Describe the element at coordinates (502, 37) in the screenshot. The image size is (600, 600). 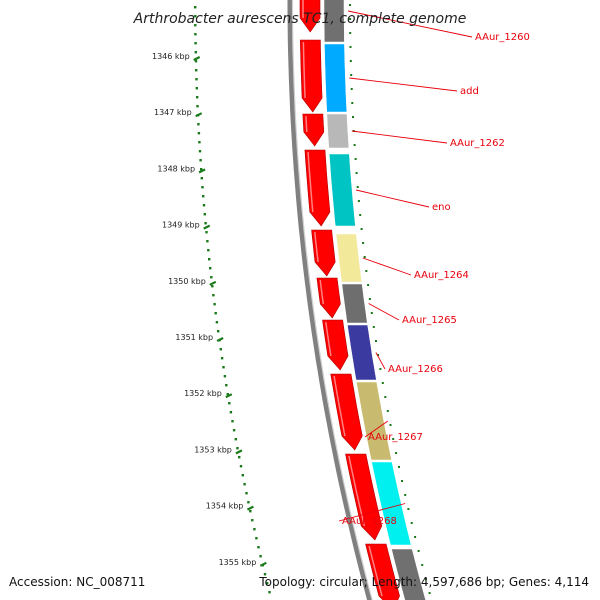
I see `gene-label-aaur_1260: AAur_1260` at that location.